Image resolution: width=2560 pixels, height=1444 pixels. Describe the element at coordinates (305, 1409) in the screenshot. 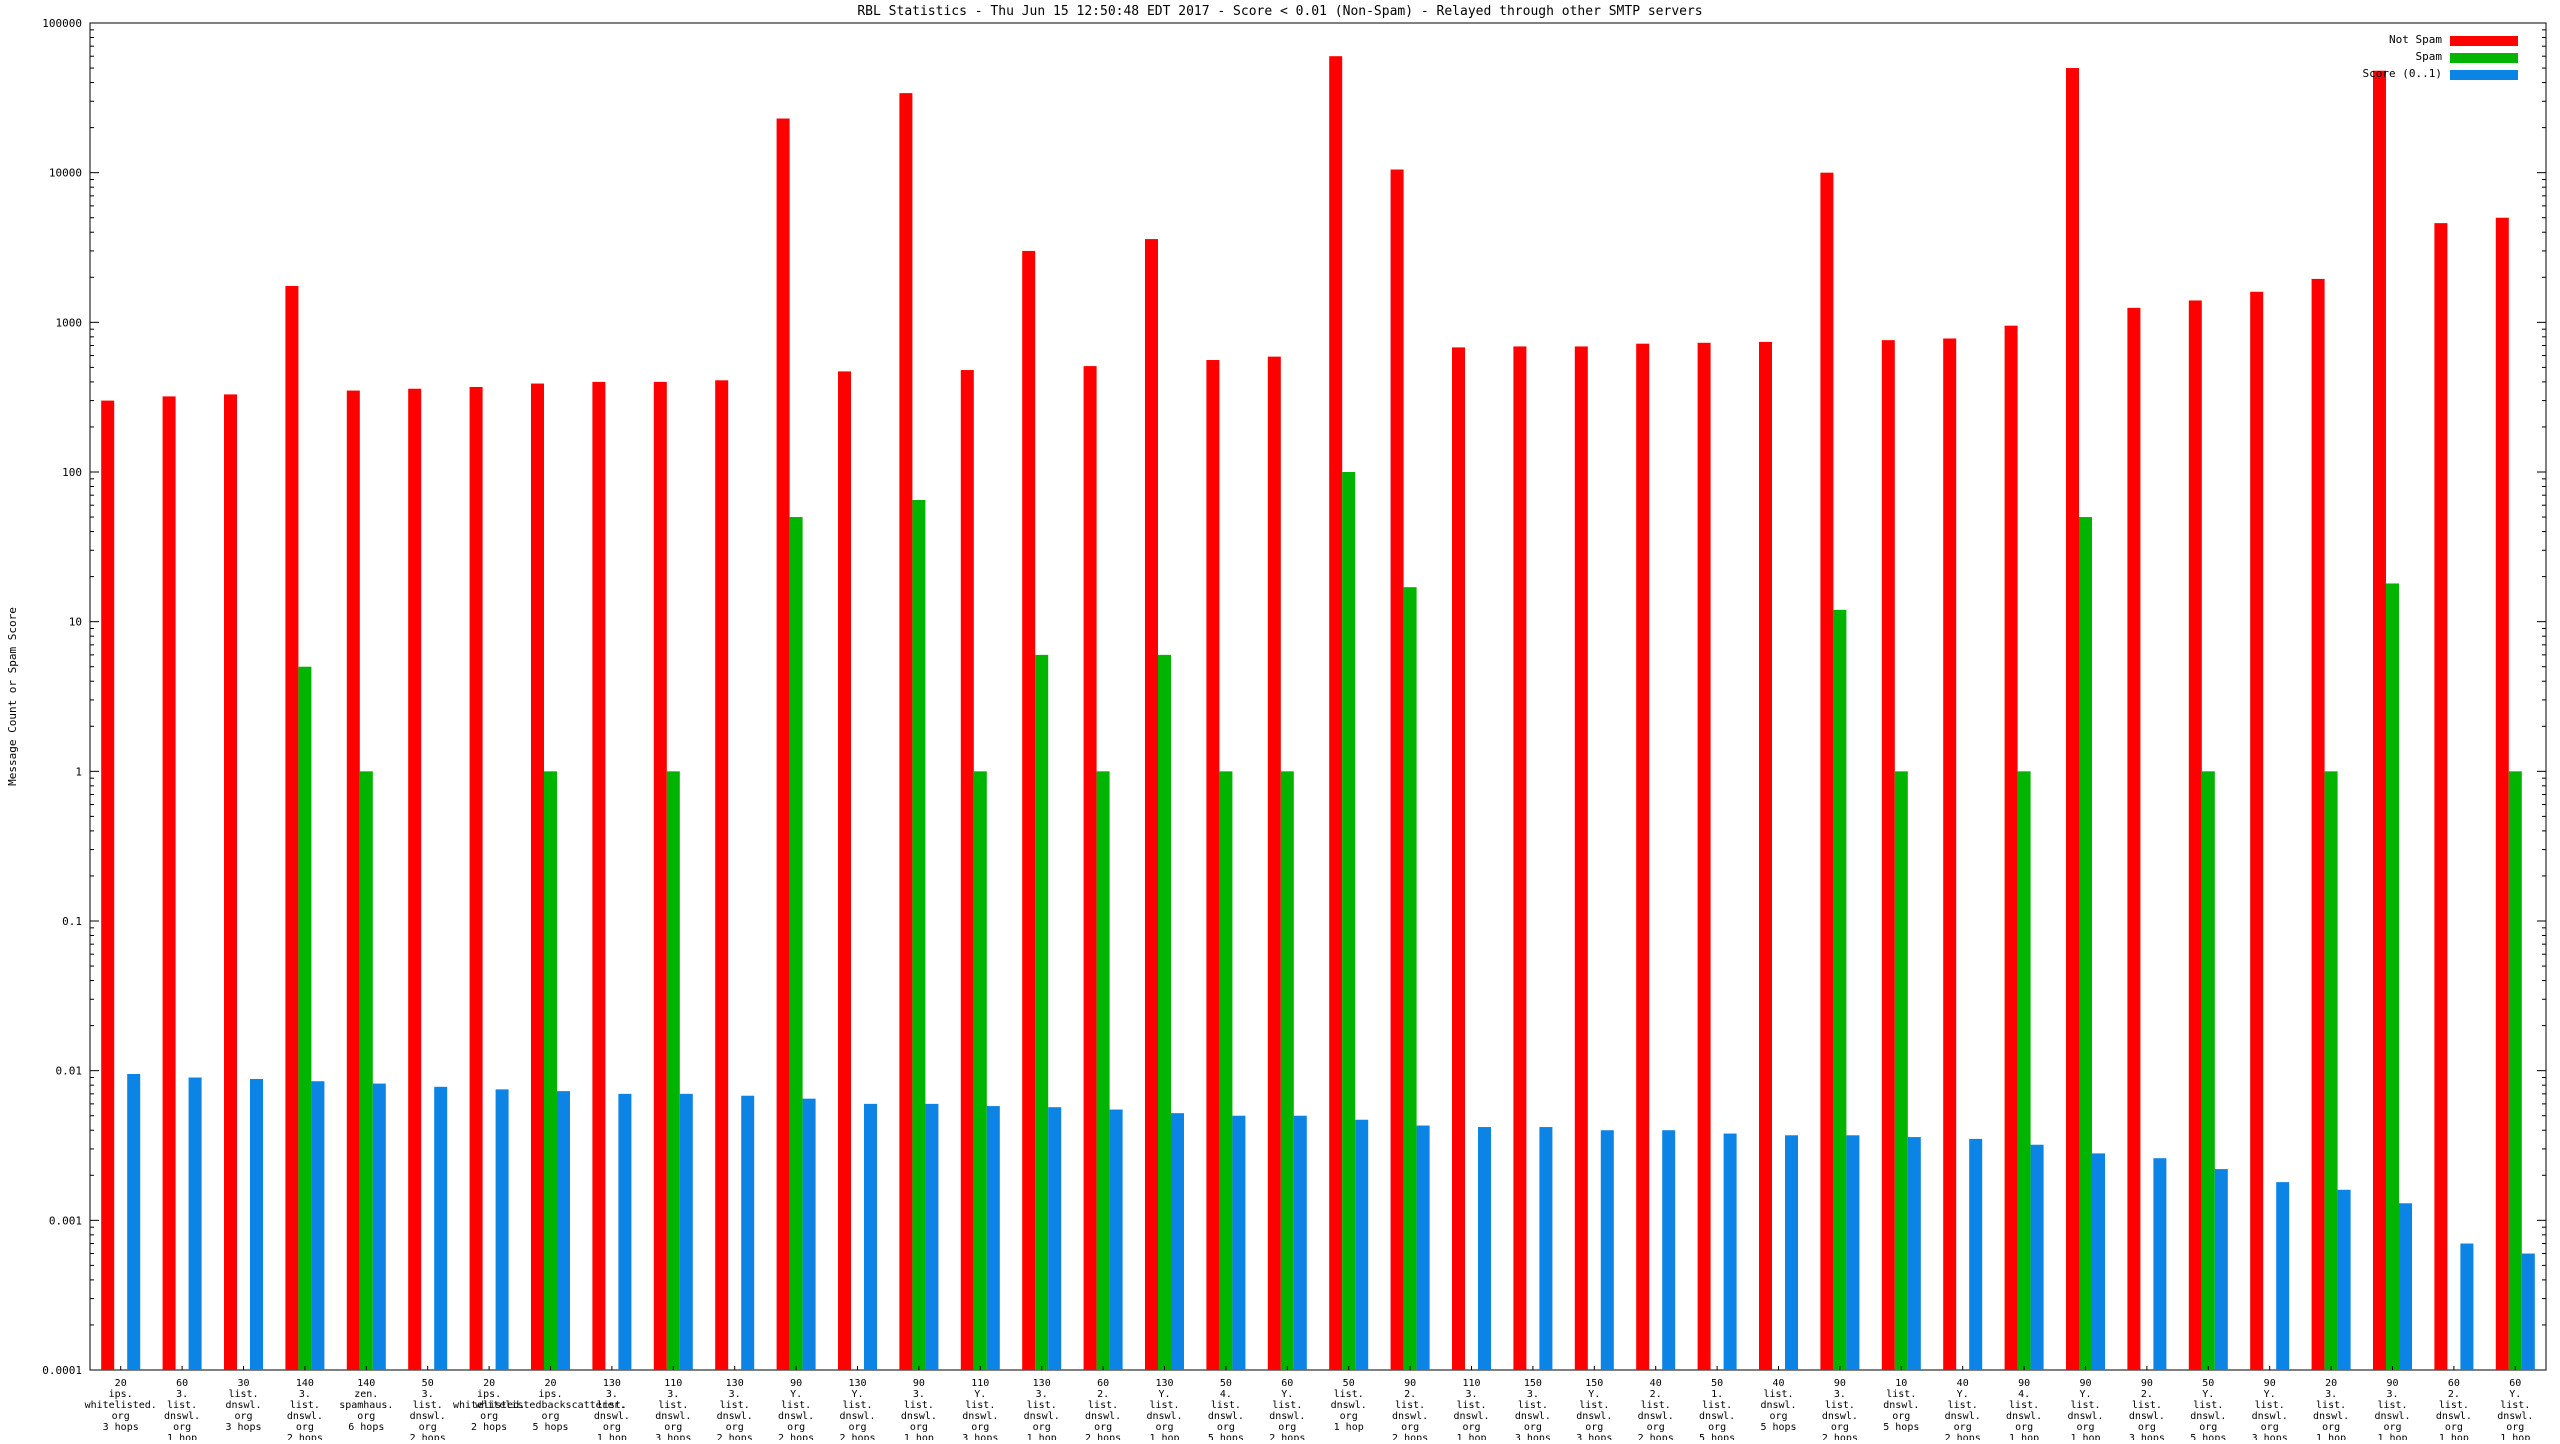

I see `x-category-label: 140 3. list. dnswl. org 2 hops` at that location.